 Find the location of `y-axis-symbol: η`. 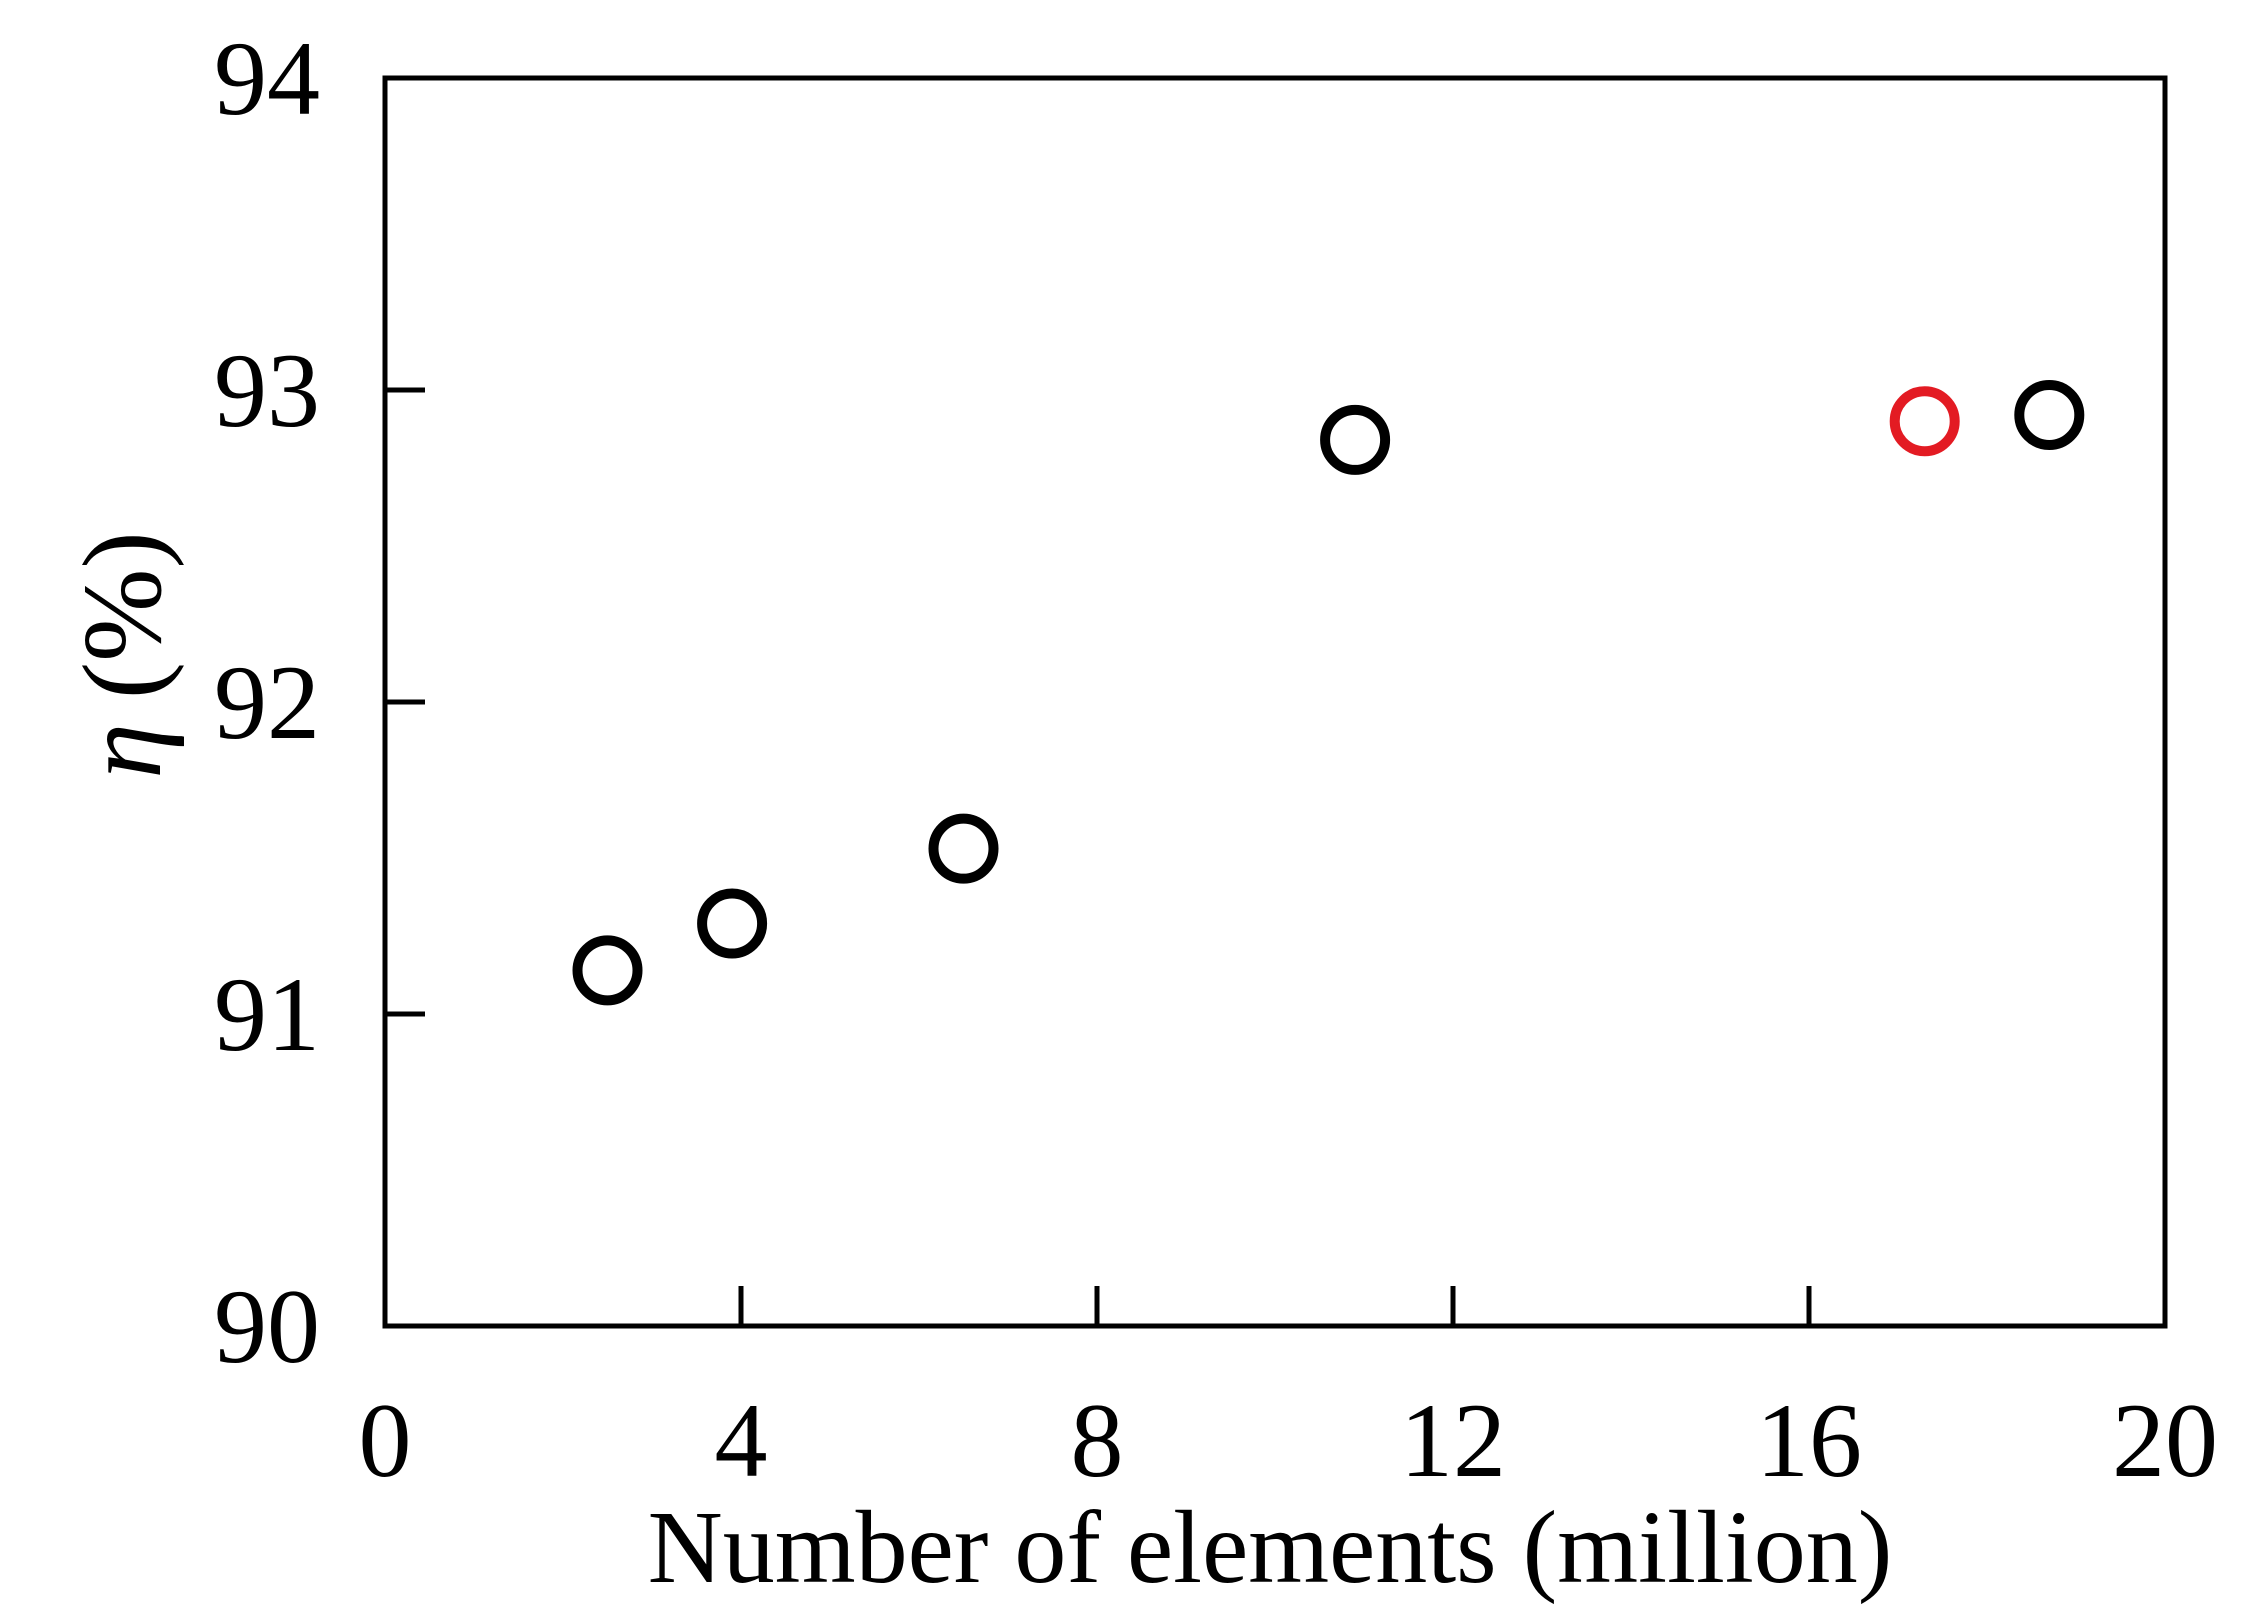

y-axis-symbol: η is located at coordinates (123, 751).